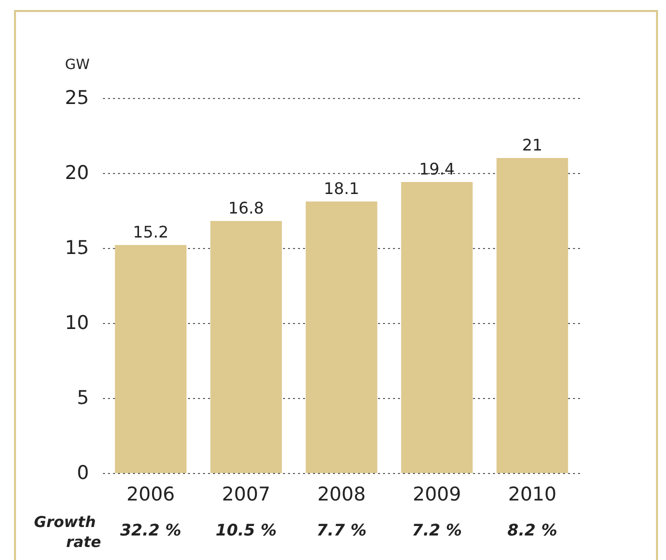 The image size is (666, 560). I want to click on text: 8.2 %, so click(532, 530).